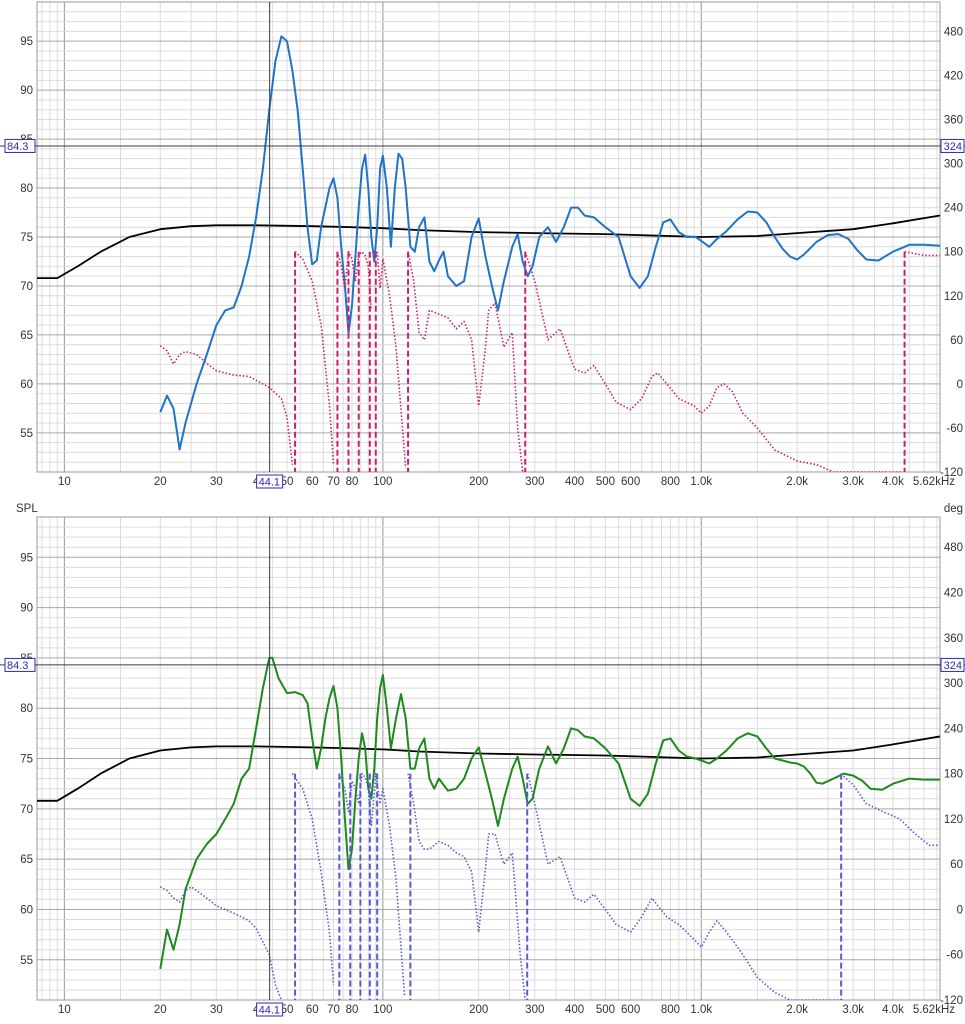 Image resolution: width=965 pixels, height=1024 pixels. I want to click on cursor-spl-readout: 84.3, so click(20, 664).